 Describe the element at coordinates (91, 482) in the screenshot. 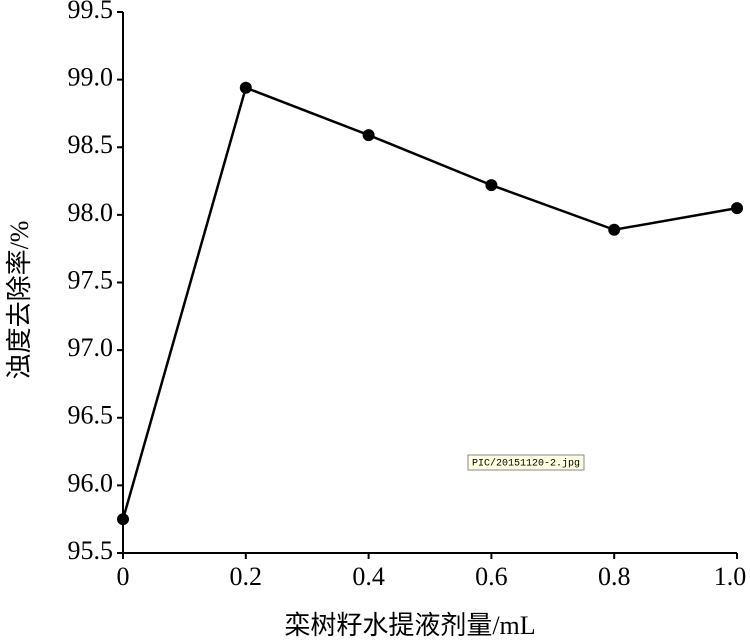

I see `y-tick-label: 96.0` at that location.